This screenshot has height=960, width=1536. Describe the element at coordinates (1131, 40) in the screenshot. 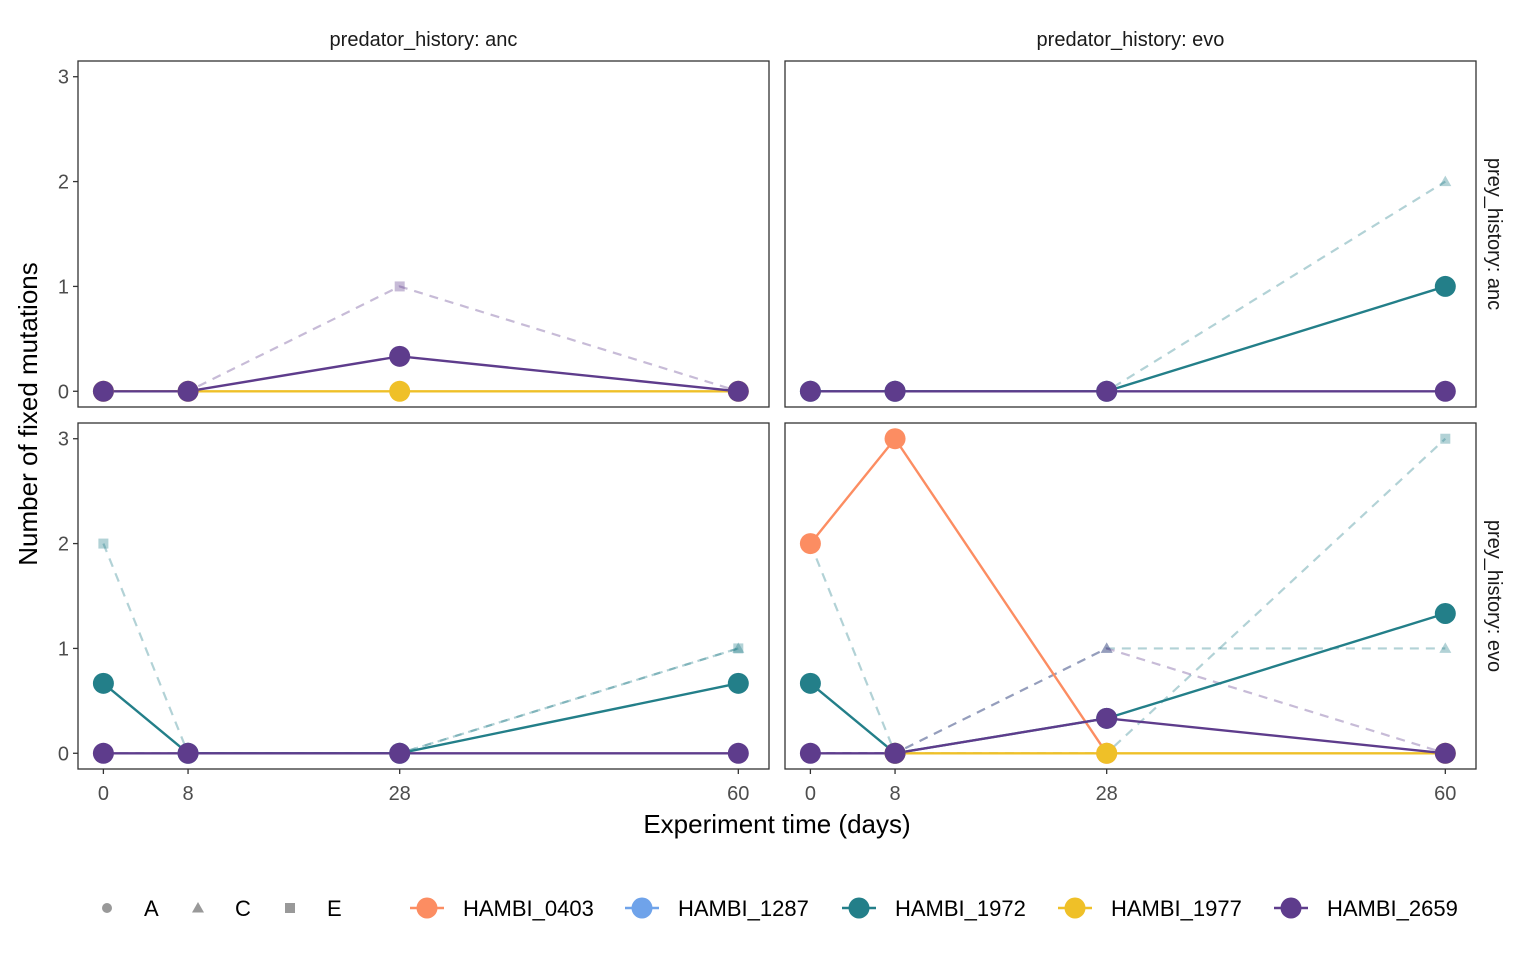

I see `facet-col-strip-1: predator_history: evo` at that location.